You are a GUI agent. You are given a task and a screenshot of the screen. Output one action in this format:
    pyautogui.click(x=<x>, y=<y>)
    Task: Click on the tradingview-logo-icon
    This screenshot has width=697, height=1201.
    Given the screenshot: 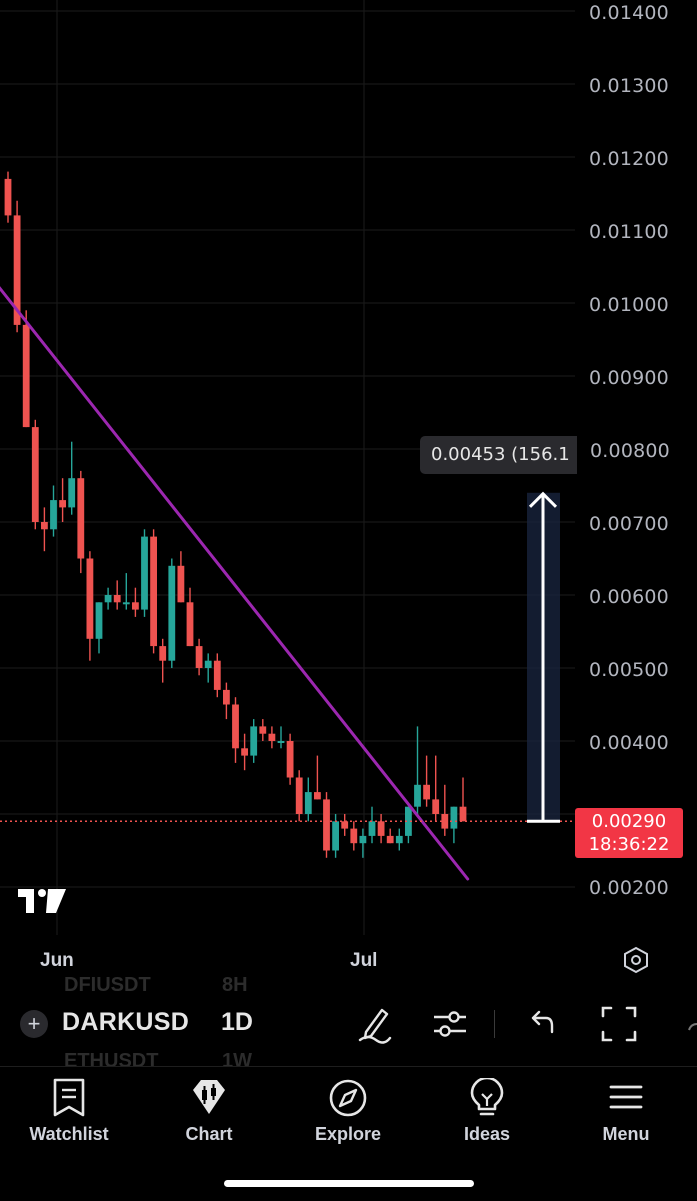 What is the action you would take?
    pyautogui.click(x=43, y=901)
    